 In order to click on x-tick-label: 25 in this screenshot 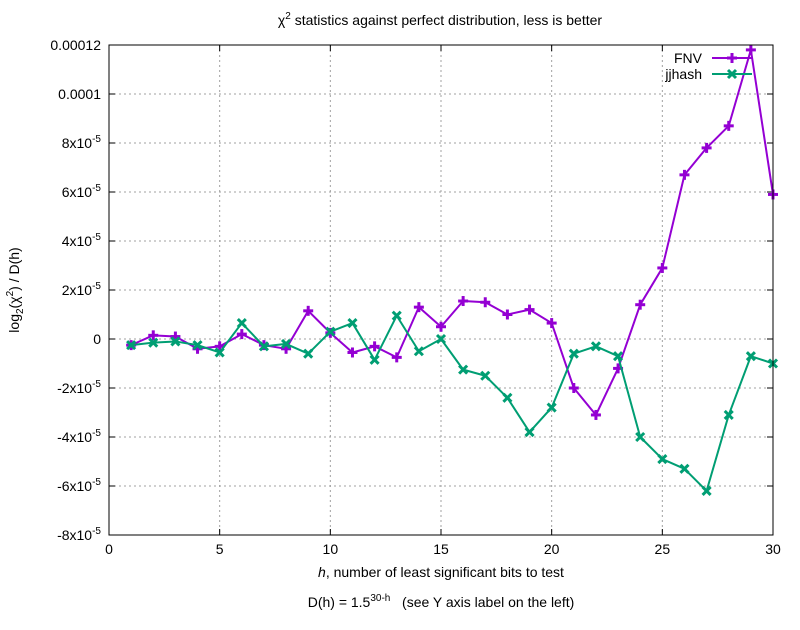, I will do `click(663, 549)`.